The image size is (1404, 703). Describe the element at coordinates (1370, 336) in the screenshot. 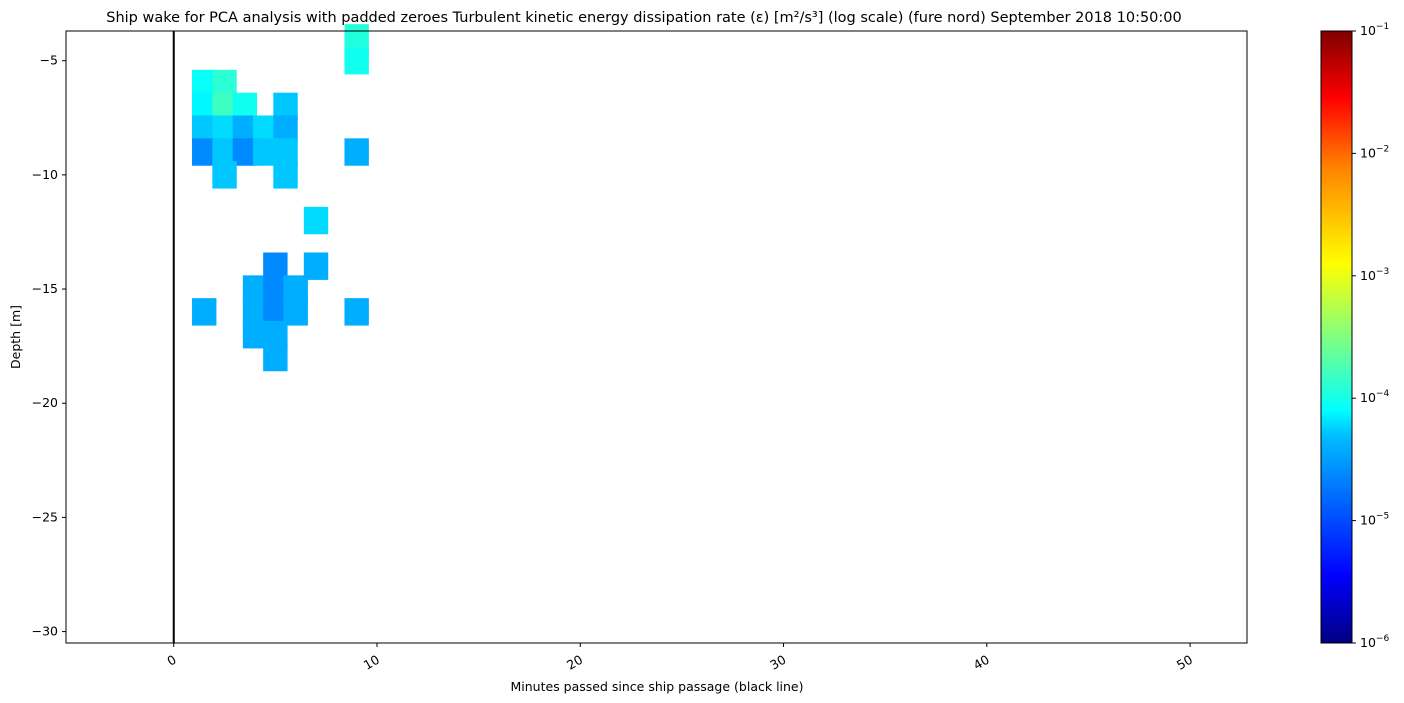

I see `colorbar-ticks: 10⁻⁶ 10⁻⁵ 10⁻⁴ 10⁻³ 10⁻² 10⁻¹` at that location.